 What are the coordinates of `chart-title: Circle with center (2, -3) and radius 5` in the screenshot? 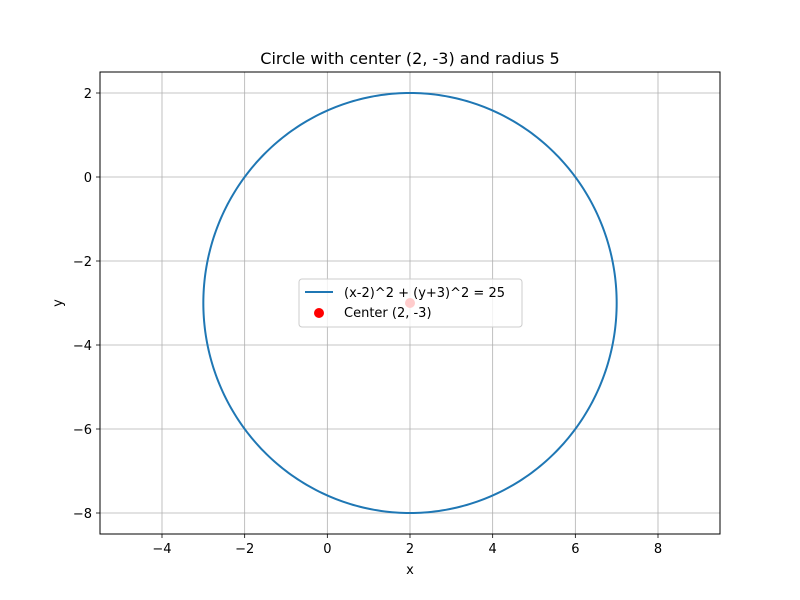 It's located at (409, 58).